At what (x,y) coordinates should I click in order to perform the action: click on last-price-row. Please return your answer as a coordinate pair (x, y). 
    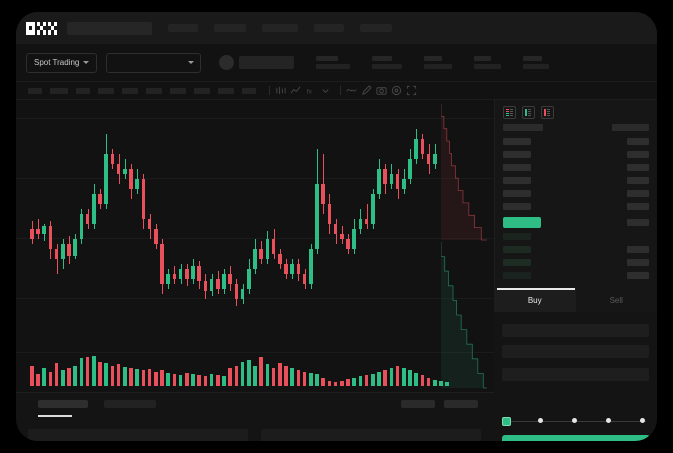
    Looking at the image, I should click on (522, 222).